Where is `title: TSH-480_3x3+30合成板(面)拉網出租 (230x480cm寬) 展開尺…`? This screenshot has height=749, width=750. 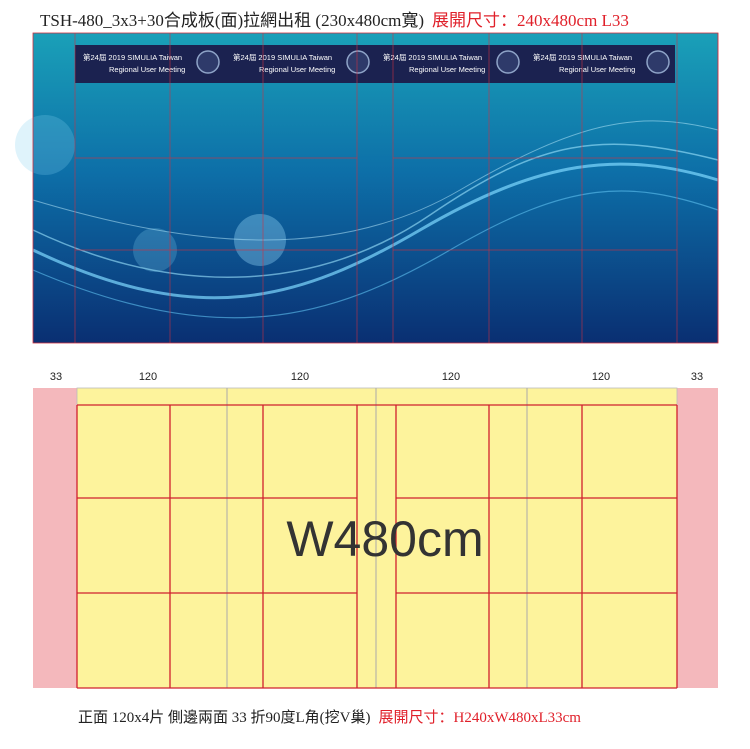 title: TSH-480_3x3+30合成板(面)拉網出租 (230x480cm寬) 展開尺… is located at coordinates (334, 20).